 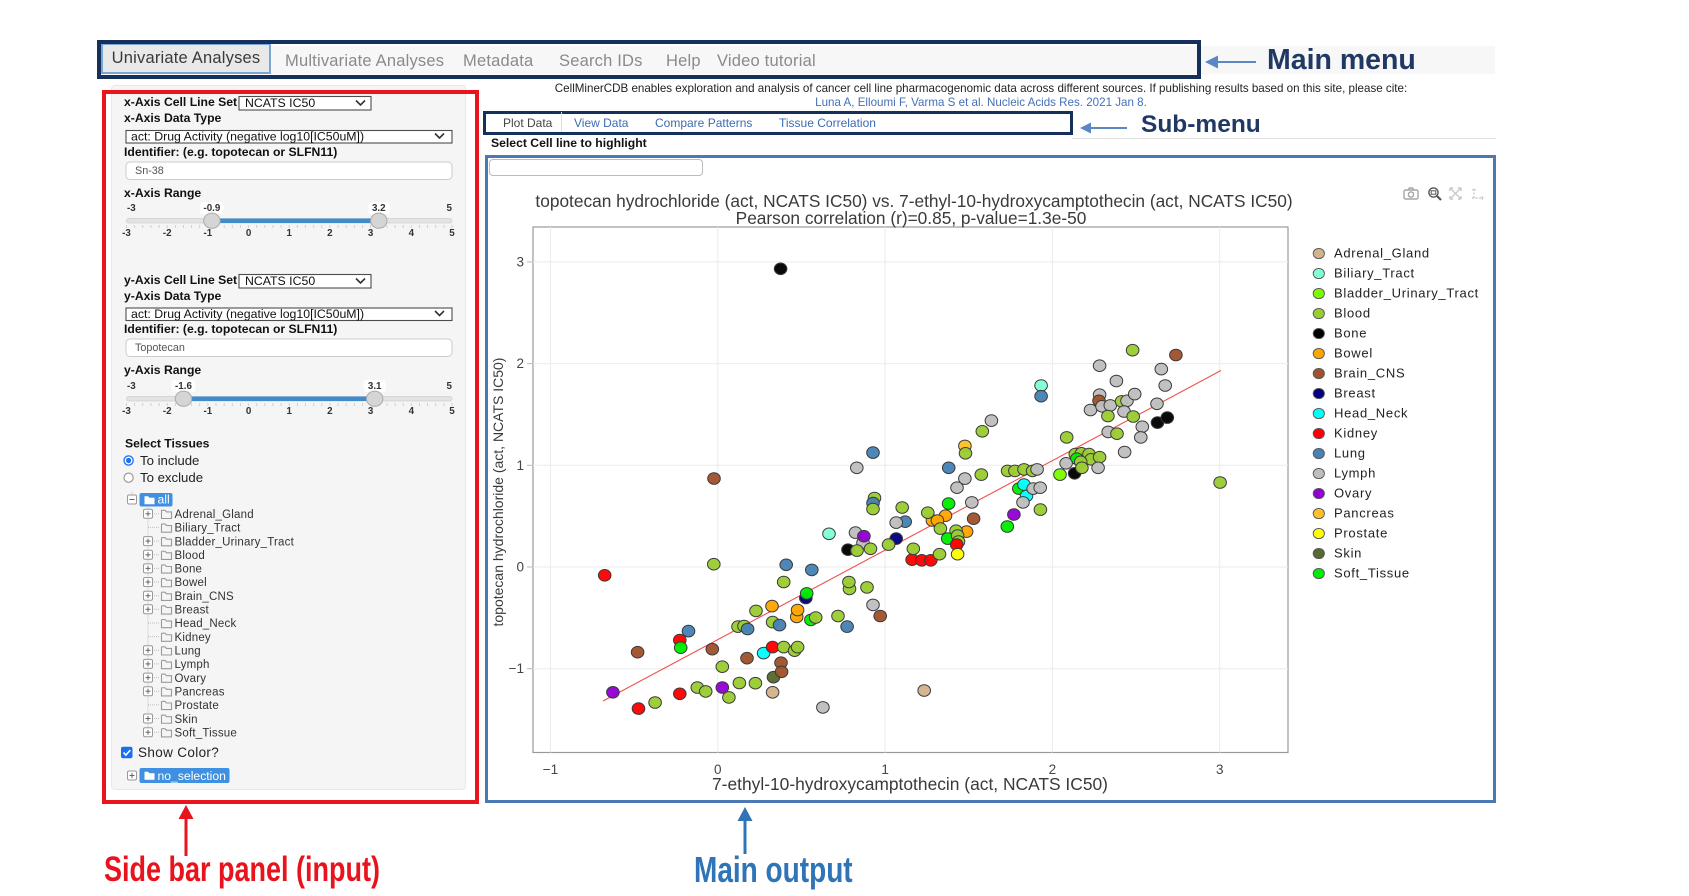 I want to click on svg-text: no_selection, so click(x=192, y=776).